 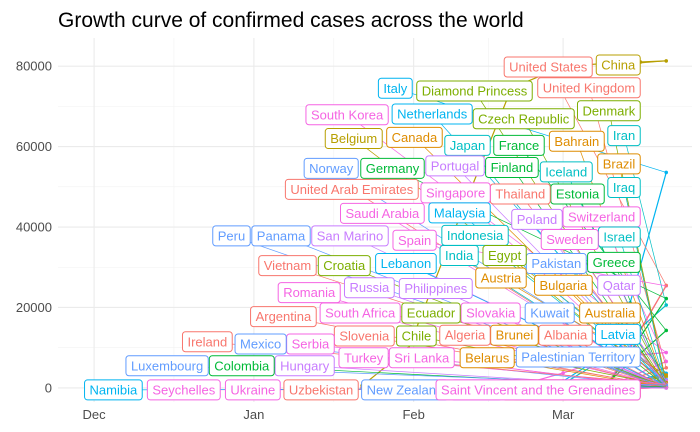 I want to click on country-label-chile: Chile, so click(x=416, y=336).